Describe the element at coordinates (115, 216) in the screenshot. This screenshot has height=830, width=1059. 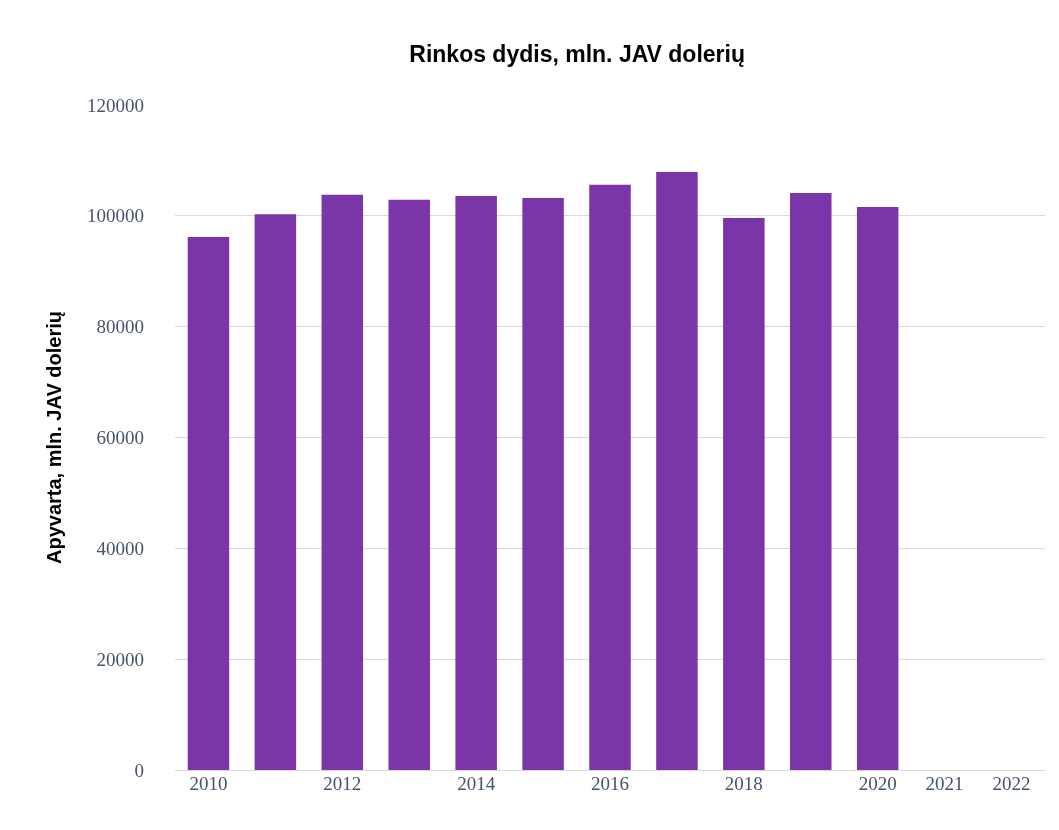
I see `y-tick-label: 100000` at that location.